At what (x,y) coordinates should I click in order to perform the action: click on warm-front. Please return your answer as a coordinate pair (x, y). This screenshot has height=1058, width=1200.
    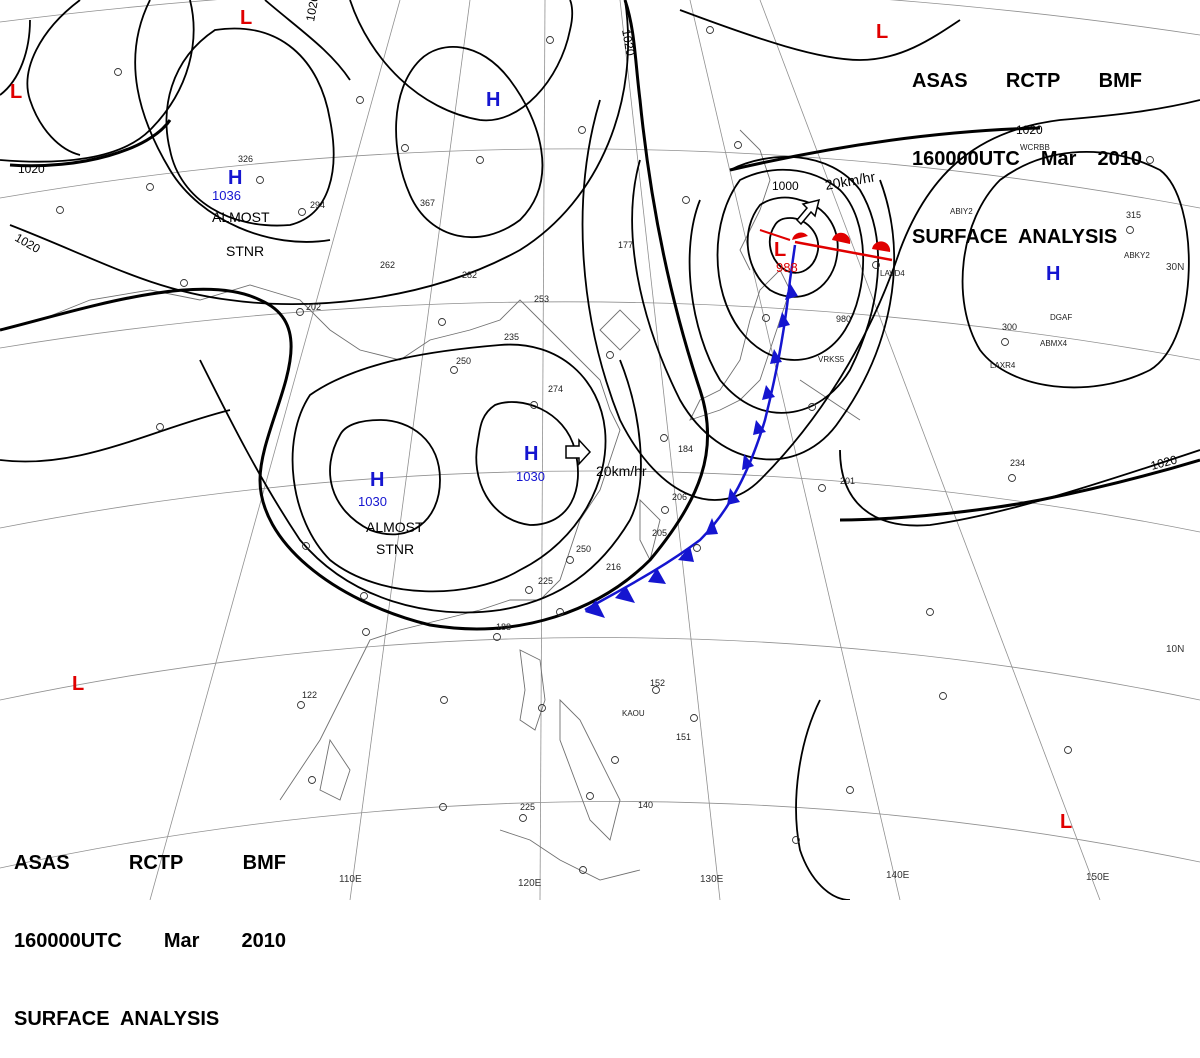
    Looking at the image, I should click on (826, 245).